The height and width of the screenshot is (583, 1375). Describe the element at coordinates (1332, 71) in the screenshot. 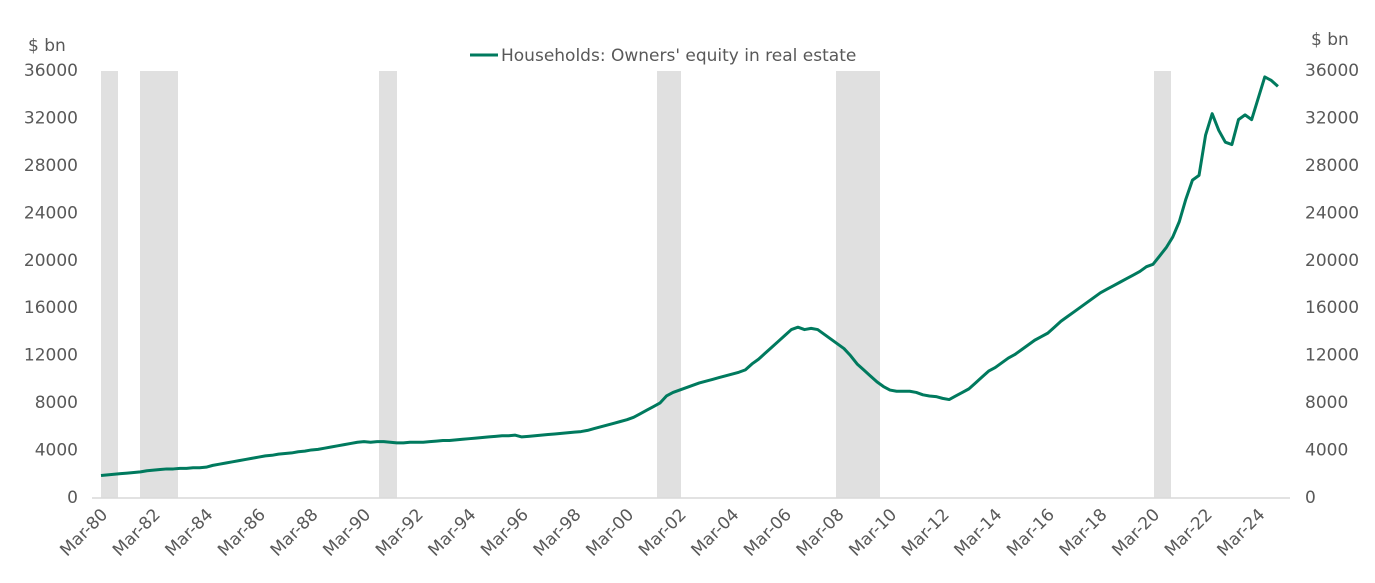

I see `y2-tick-label: 36000` at that location.